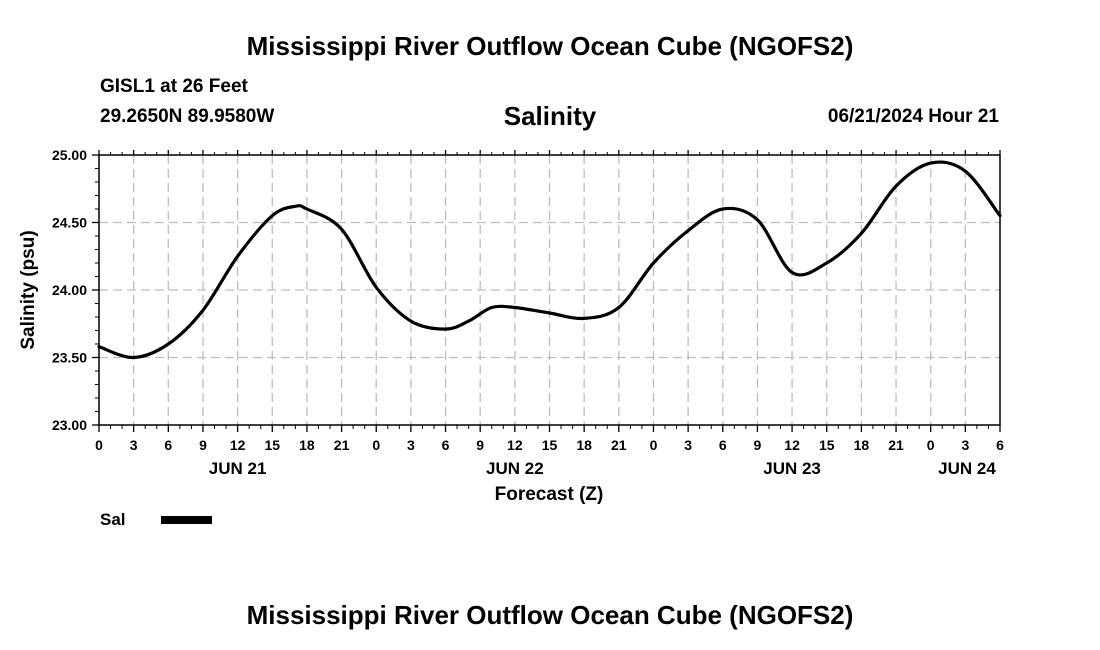 The width and height of the screenshot is (1100, 650). I want to click on x-axis-day-labels: JUN 21 JUN 22 JUN 23 JUN 24, so click(603, 468).